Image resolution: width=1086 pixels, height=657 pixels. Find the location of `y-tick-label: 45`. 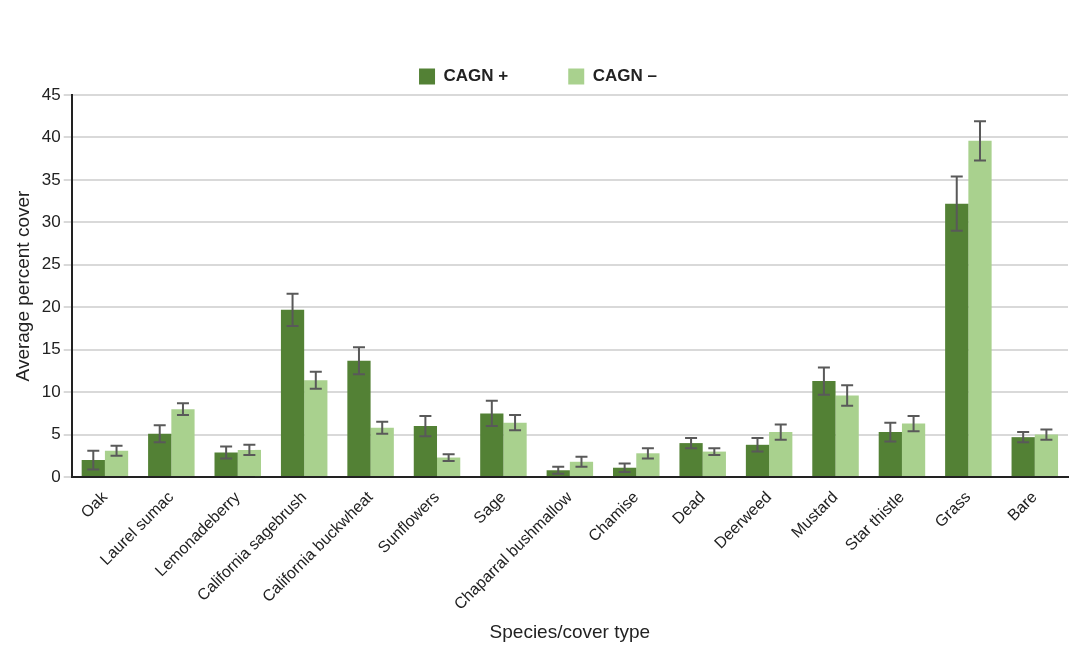

y-tick-label: 45 is located at coordinates (51, 94).